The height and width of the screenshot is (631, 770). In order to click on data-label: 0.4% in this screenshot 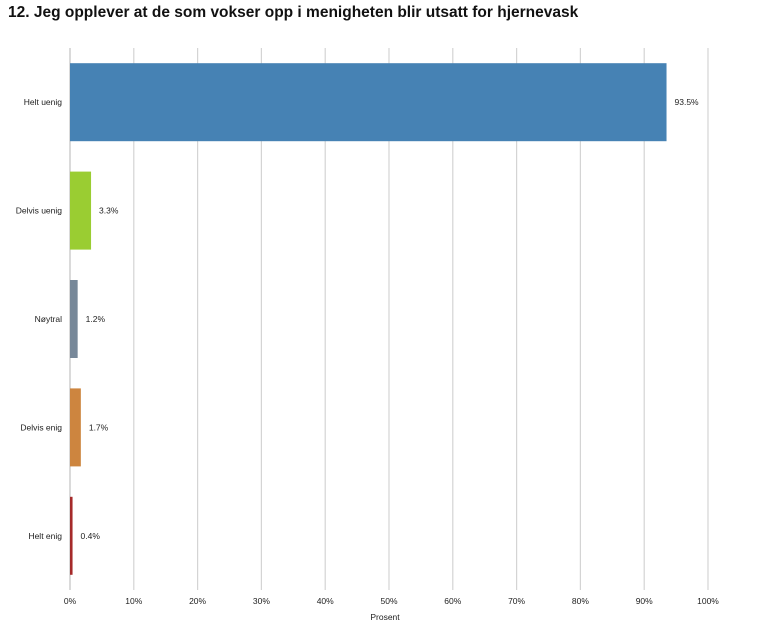, I will do `click(91, 536)`.